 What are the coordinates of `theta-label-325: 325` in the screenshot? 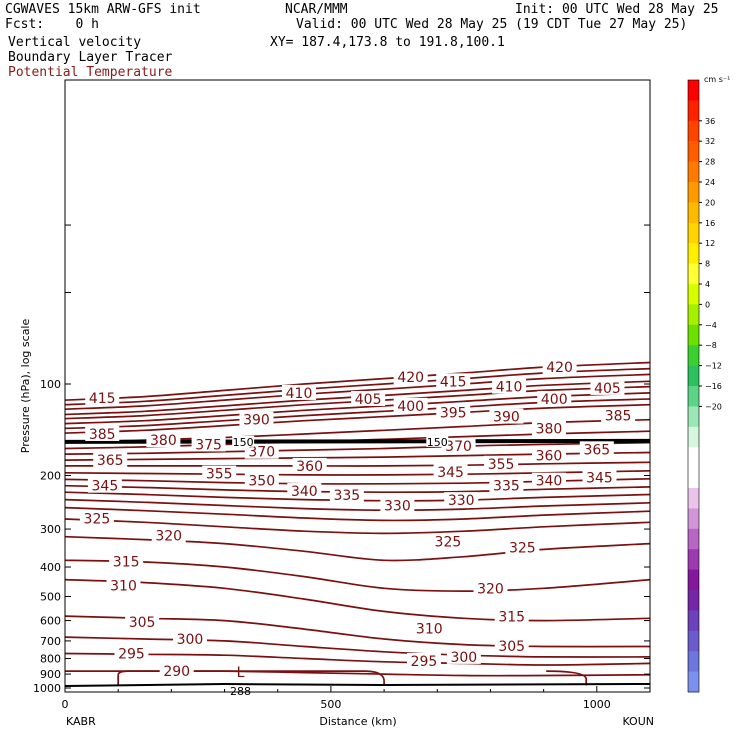 It's located at (97, 520).